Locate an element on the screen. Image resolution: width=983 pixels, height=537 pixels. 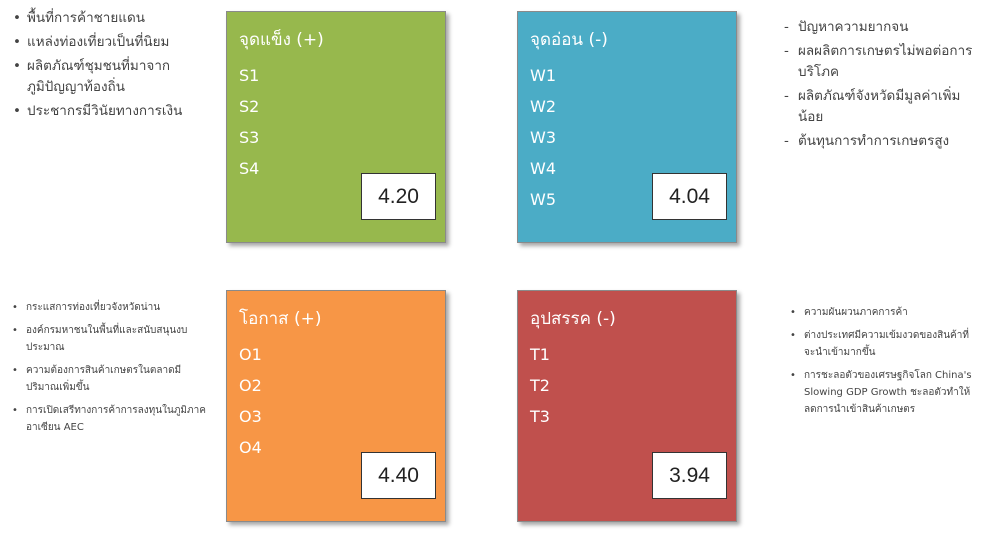
weakness-item: W4 is located at coordinates (543, 168).